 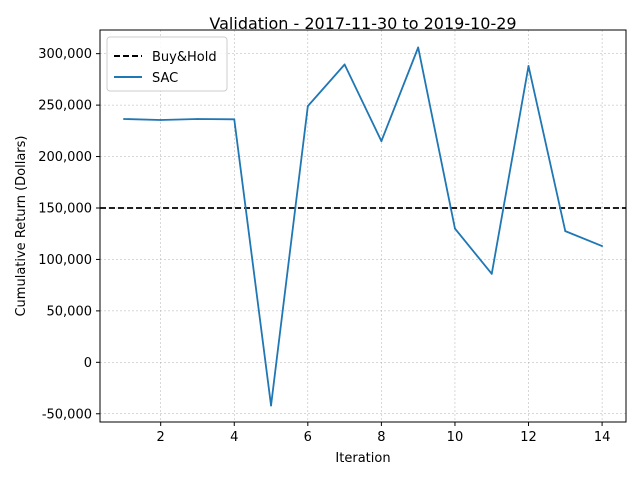 I want to click on x-tick-label: 12, so click(x=528, y=437).